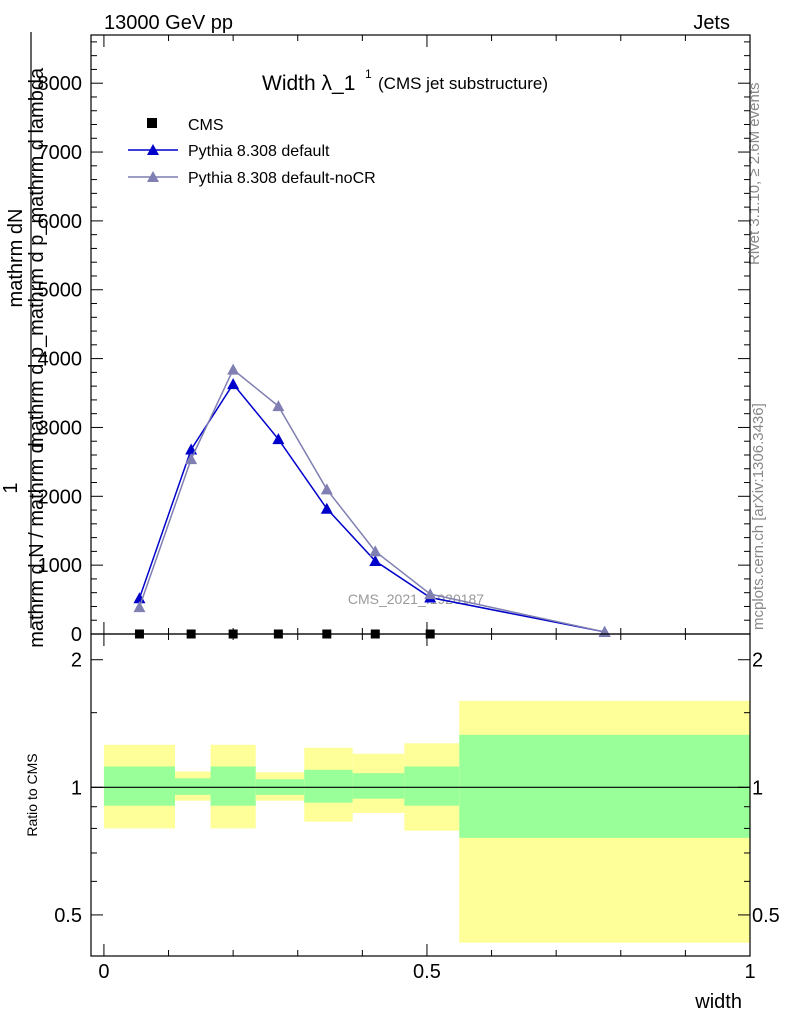 The width and height of the screenshot is (786, 1024). Describe the element at coordinates (60, 566) in the screenshot. I see `main-y-tick-label: 1000` at that location.